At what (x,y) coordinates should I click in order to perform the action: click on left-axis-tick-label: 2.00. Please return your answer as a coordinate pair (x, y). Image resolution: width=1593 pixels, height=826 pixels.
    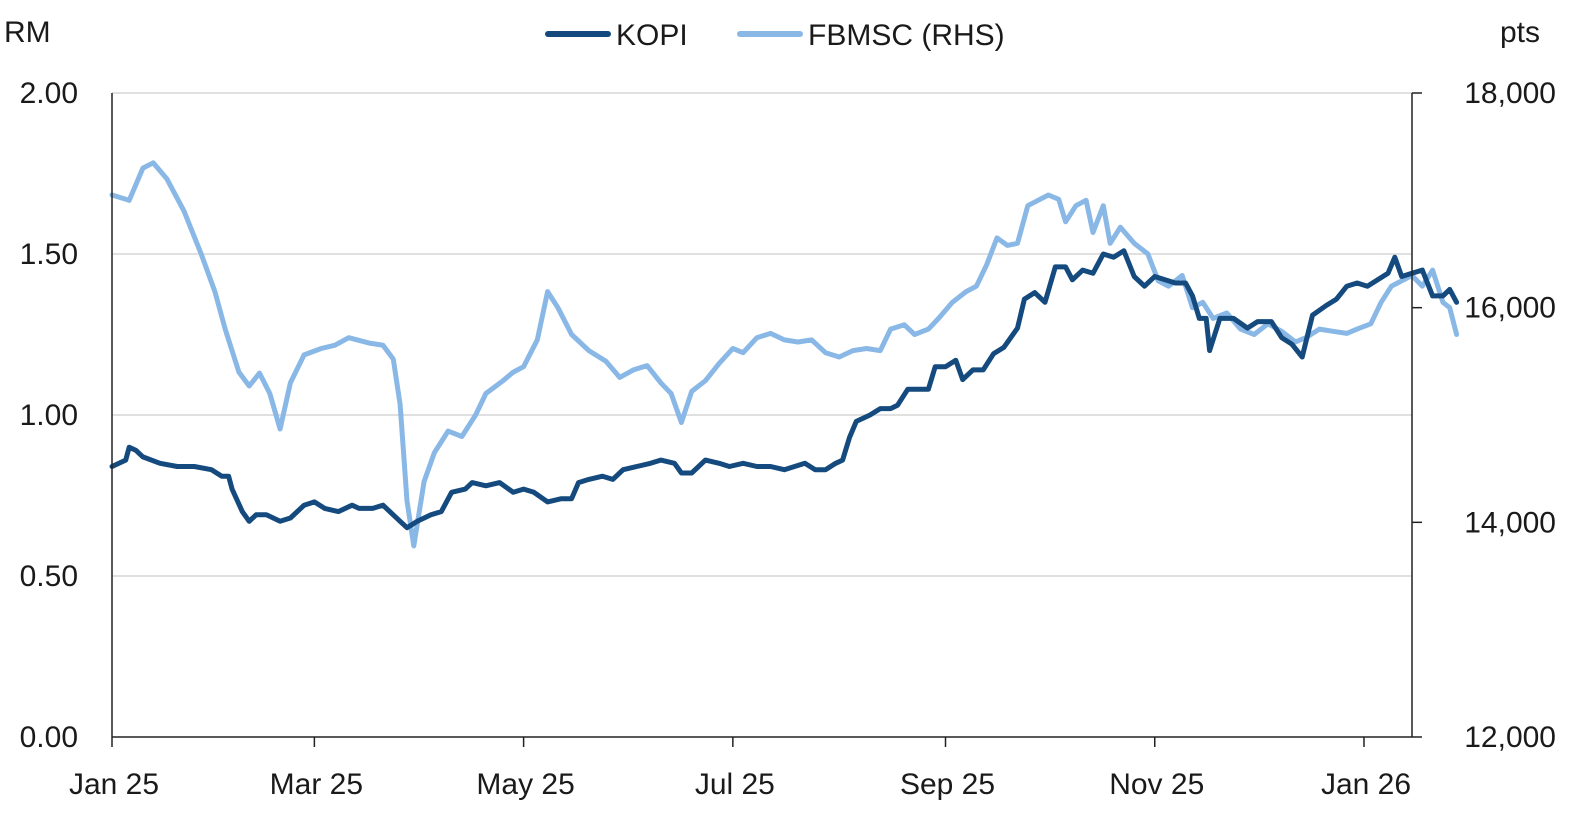
    Looking at the image, I should click on (49, 93).